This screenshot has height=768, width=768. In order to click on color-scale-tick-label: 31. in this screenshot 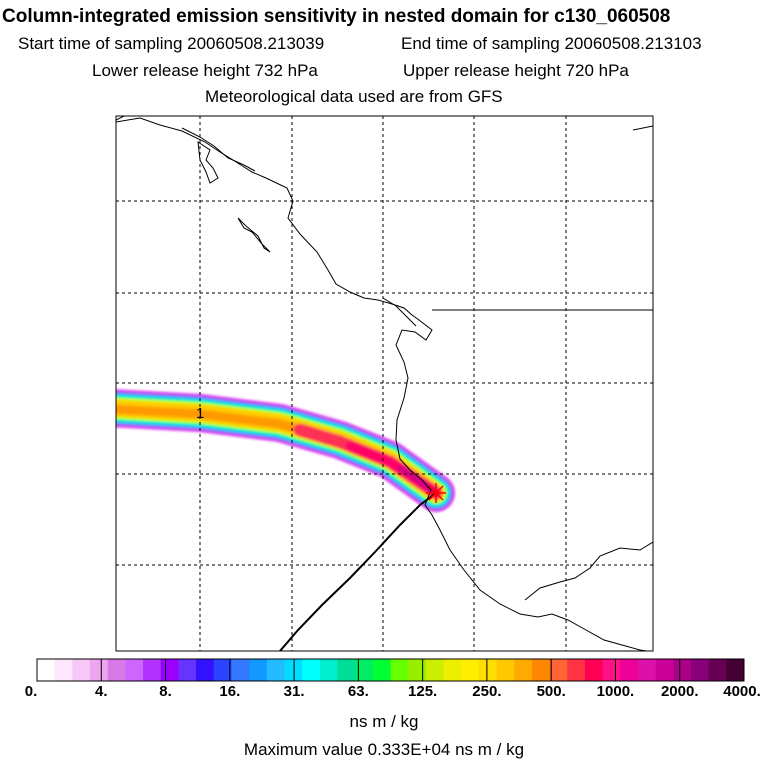, I will do `click(294, 691)`.